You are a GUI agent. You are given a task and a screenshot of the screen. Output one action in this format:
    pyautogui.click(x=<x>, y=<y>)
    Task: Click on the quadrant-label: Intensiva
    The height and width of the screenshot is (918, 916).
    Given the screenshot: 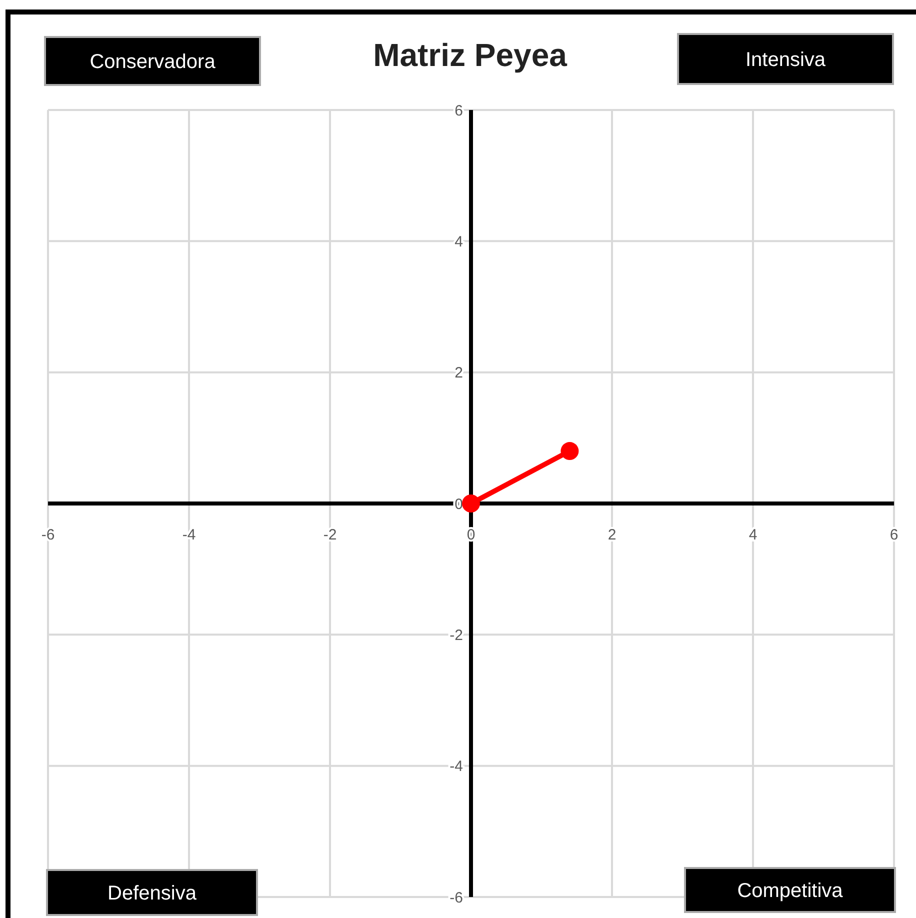 What is the action you would take?
    pyautogui.click(x=785, y=59)
    